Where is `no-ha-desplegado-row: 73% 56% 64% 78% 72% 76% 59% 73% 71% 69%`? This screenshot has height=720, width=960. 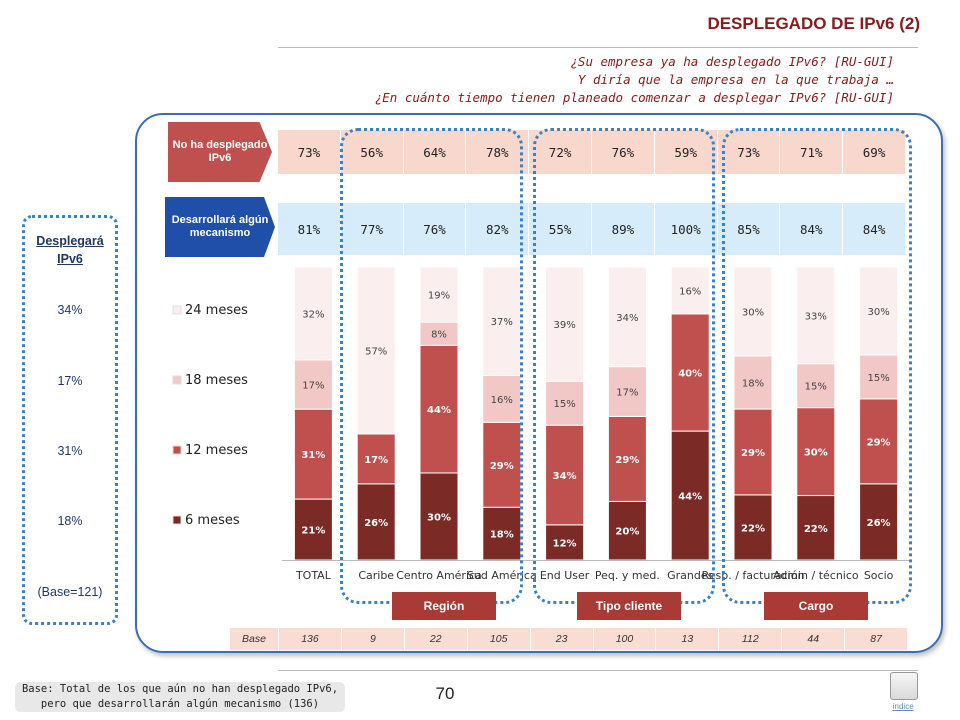 no-ha-desplegado-row: 73% 56% 64% 78% 72% 76% 59% 73% 71% 69% is located at coordinates (592, 152).